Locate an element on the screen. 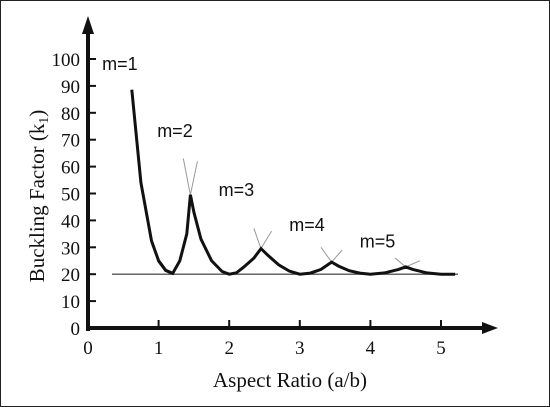  y-tick-label: 40 is located at coordinates (70, 221).